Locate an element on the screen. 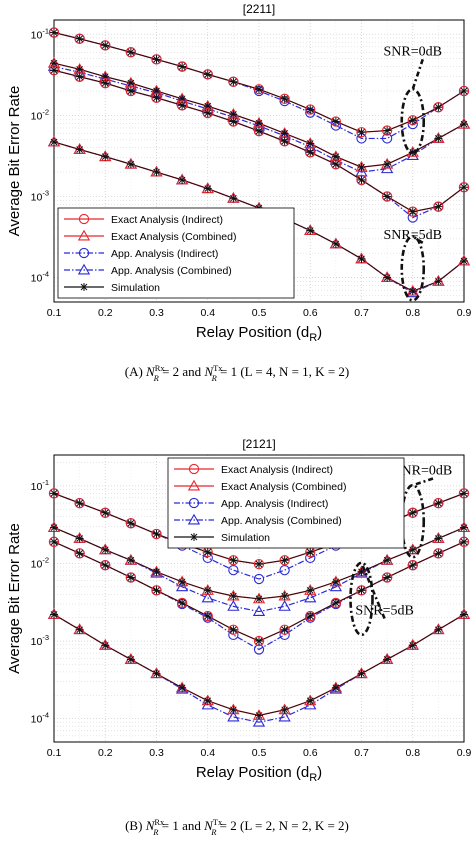 The width and height of the screenshot is (474, 844). y-axis-label: Average Bit Error Rate is located at coordinates (14, 598).